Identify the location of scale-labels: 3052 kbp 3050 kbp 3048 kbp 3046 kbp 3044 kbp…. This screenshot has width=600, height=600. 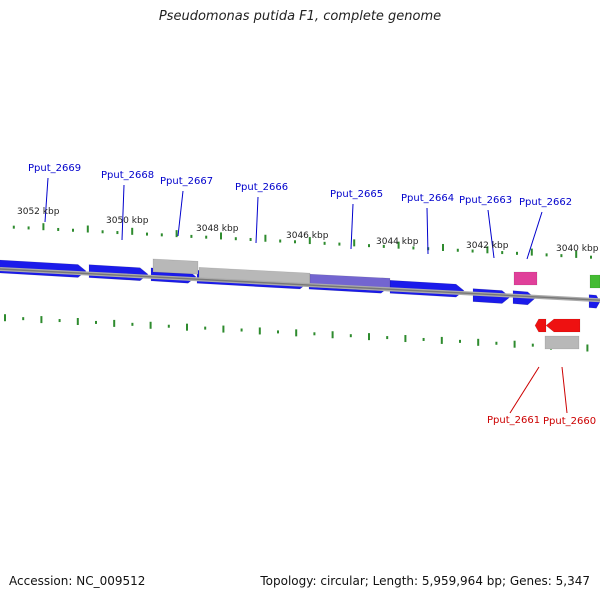
(308, 230).